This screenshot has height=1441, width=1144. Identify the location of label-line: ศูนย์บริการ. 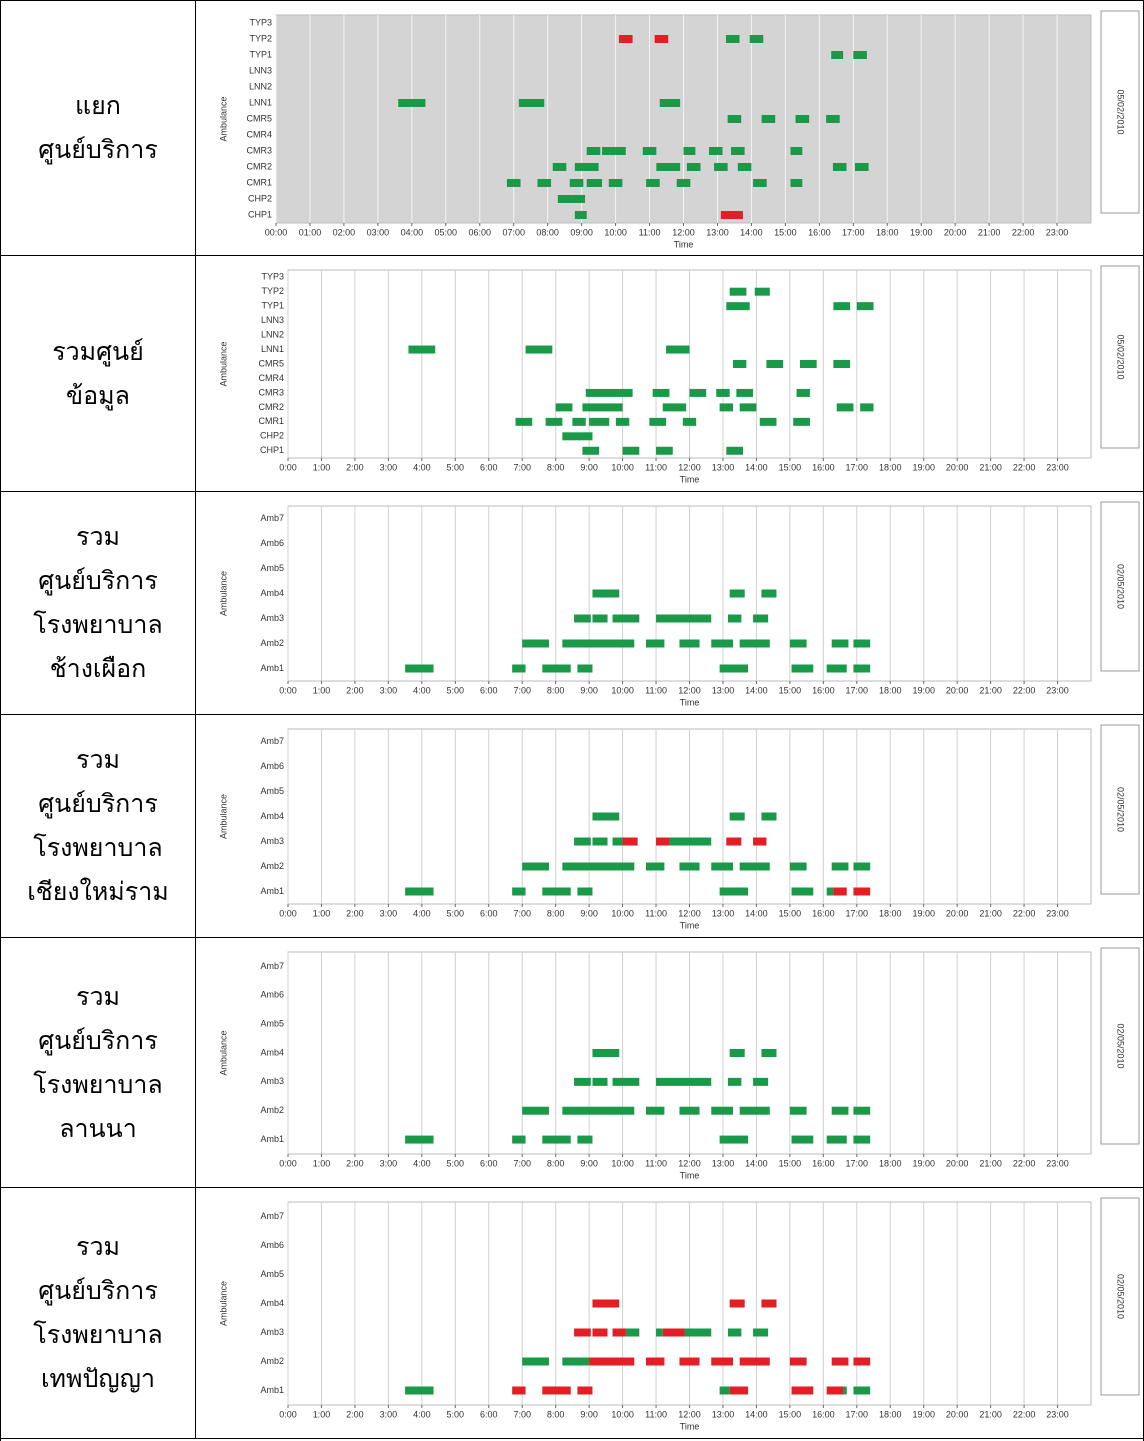
(98, 580).